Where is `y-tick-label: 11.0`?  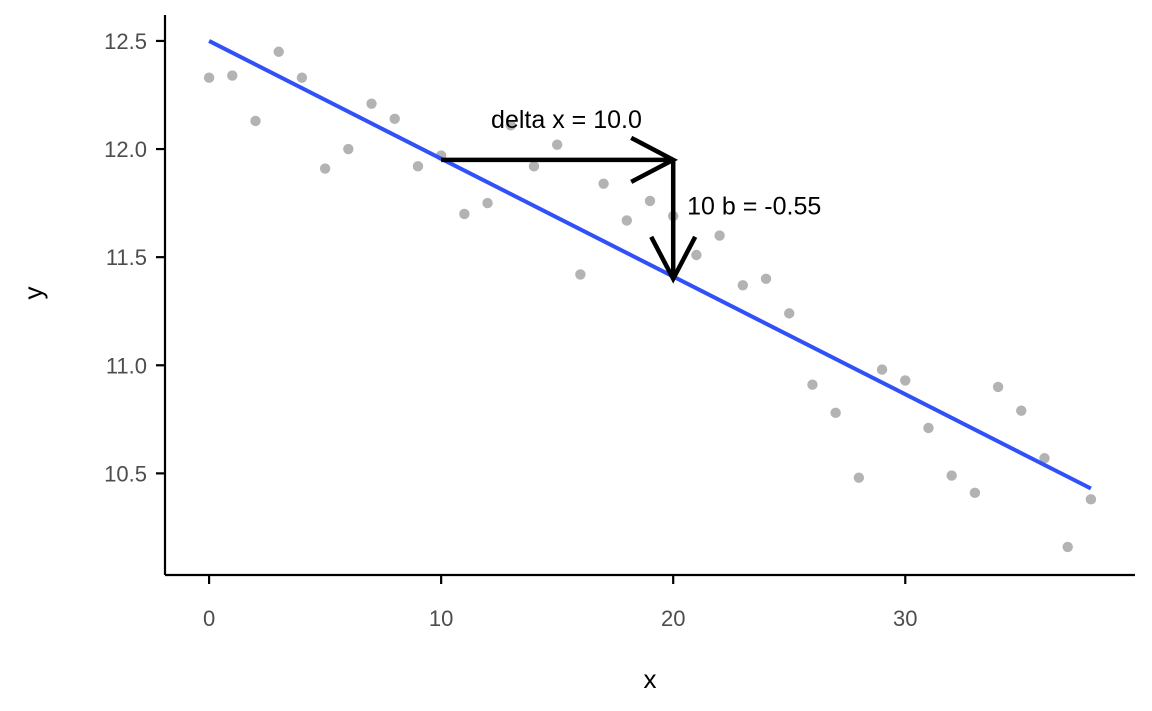
y-tick-label: 11.0 is located at coordinates (126, 365).